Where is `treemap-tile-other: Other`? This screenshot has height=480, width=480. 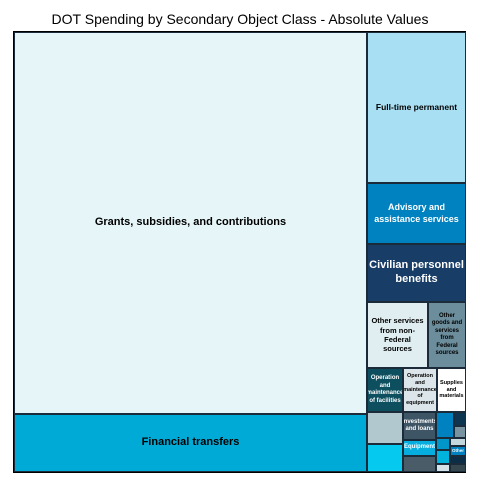
treemap-tile-other: Other is located at coordinates (458, 451).